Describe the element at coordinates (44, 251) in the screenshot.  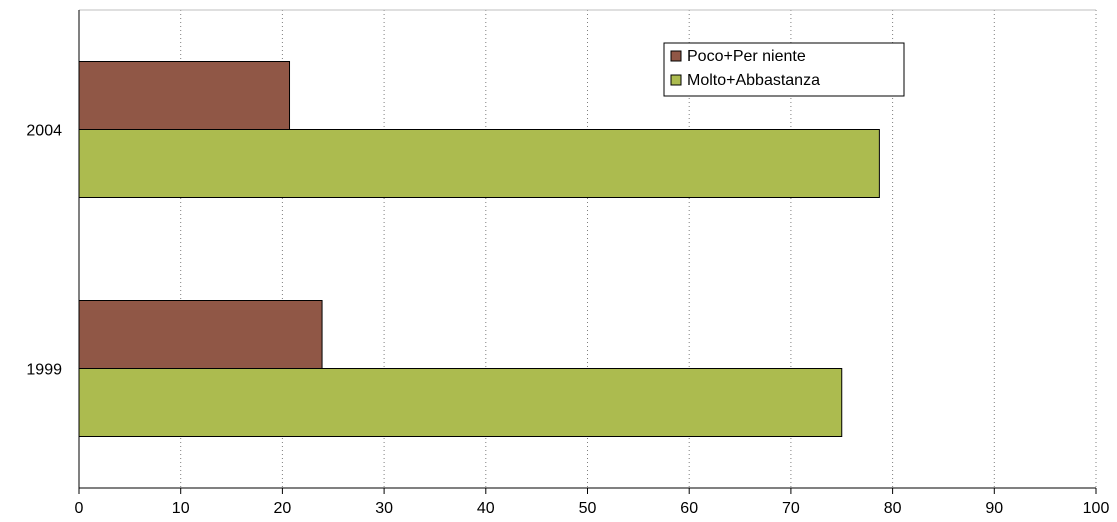
I see `y-axis-categories: 1999 2004` at that location.